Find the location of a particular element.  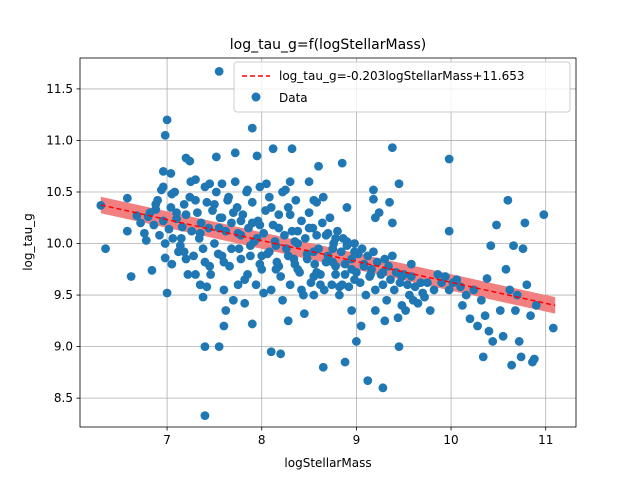

x-axis-label: logStellarMass is located at coordinates (327, 463).